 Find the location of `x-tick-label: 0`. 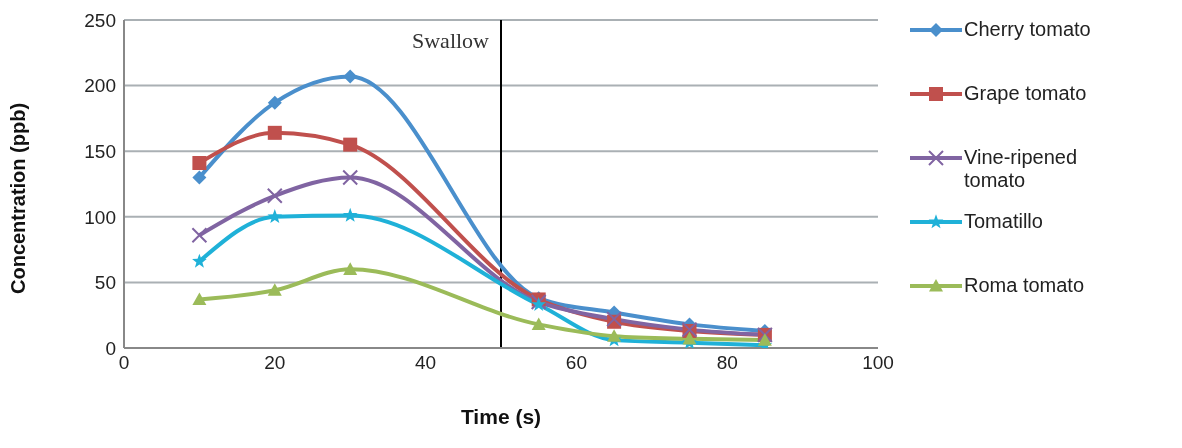

x-tick-label: 0 is located at coordinates (124, 363).